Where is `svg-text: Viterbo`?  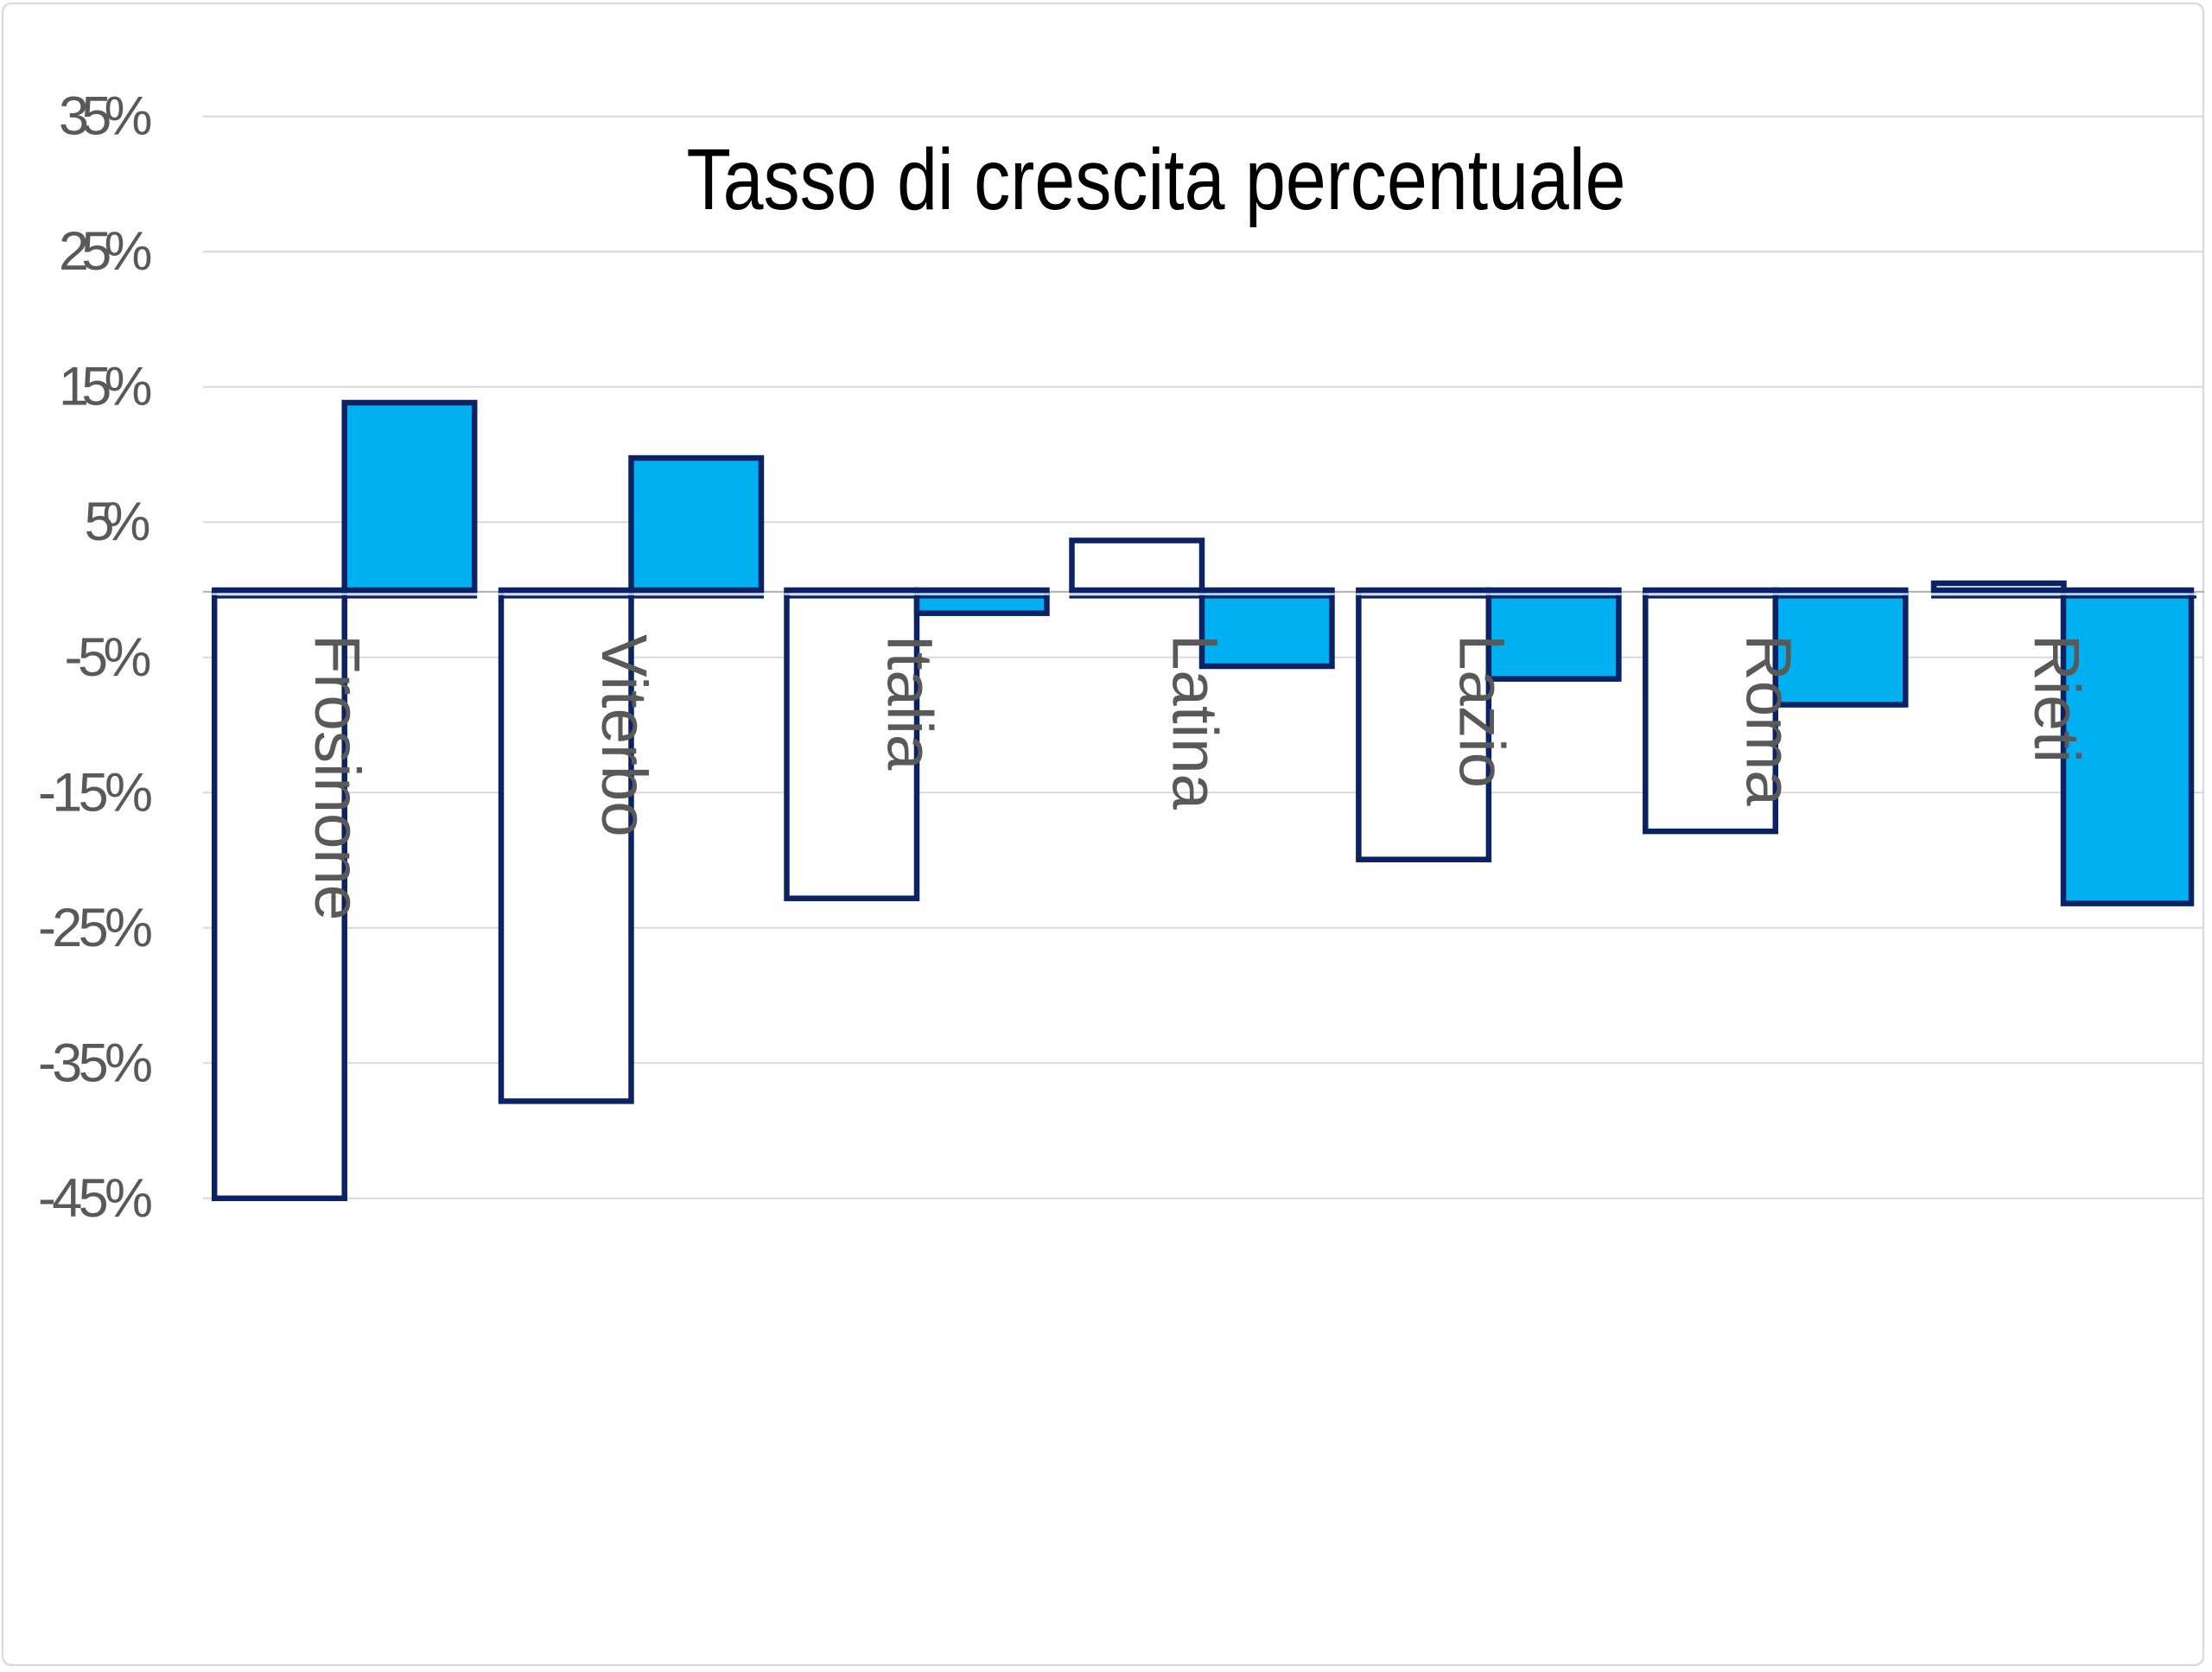
svg-text: Viterbo is located at coordinates (624, 735).